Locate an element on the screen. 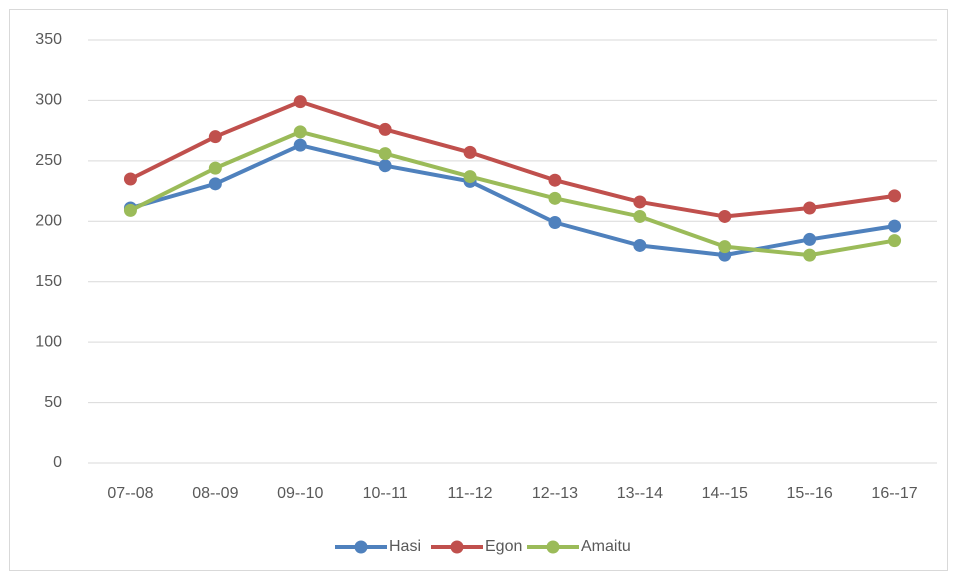  x-tick-label: 07--08 is located at coordinates (130, 493).